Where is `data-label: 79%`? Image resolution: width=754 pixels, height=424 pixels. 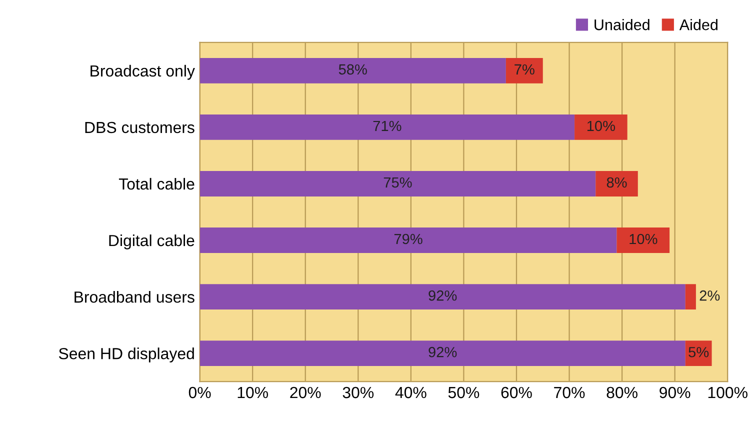
data-label: 79% is located at coordinates (408, 239).